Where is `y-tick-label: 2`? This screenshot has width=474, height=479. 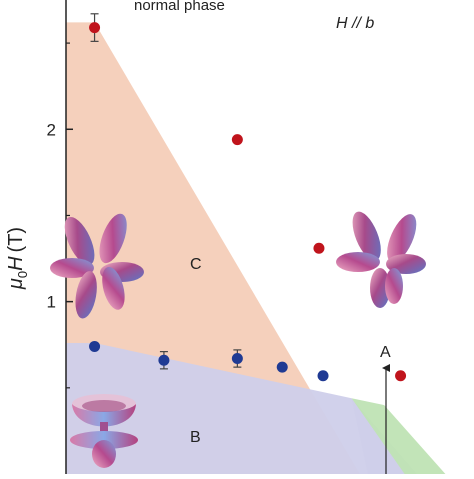 y-tick-label: 2 is located at coordinates (51, 129).